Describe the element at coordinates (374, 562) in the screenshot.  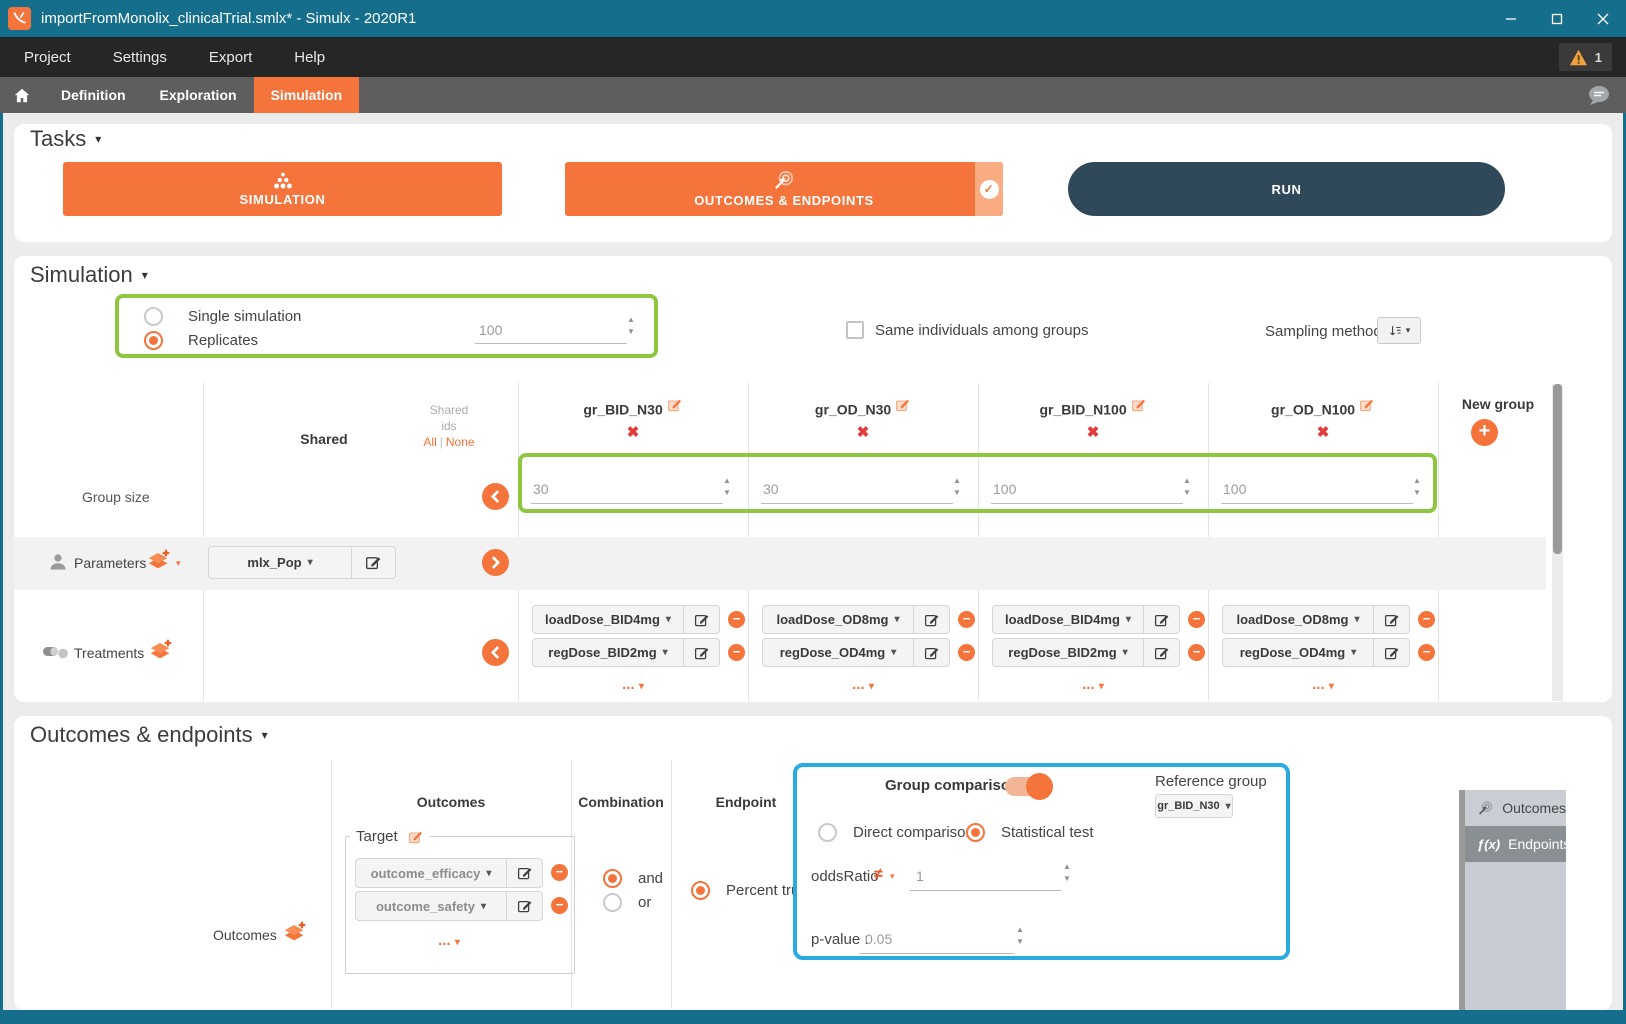
I see `edit-parameter-button` at that location.